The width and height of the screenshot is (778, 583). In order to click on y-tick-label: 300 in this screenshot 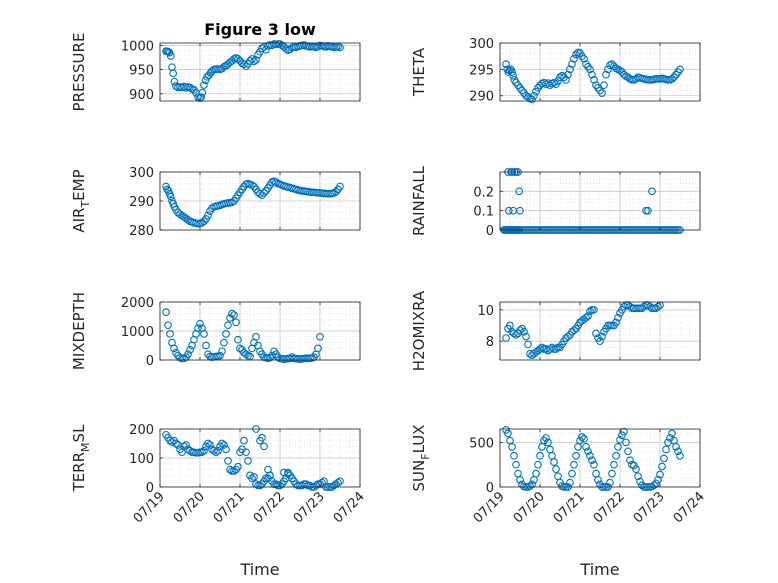, I will do `click(481, 44)`.